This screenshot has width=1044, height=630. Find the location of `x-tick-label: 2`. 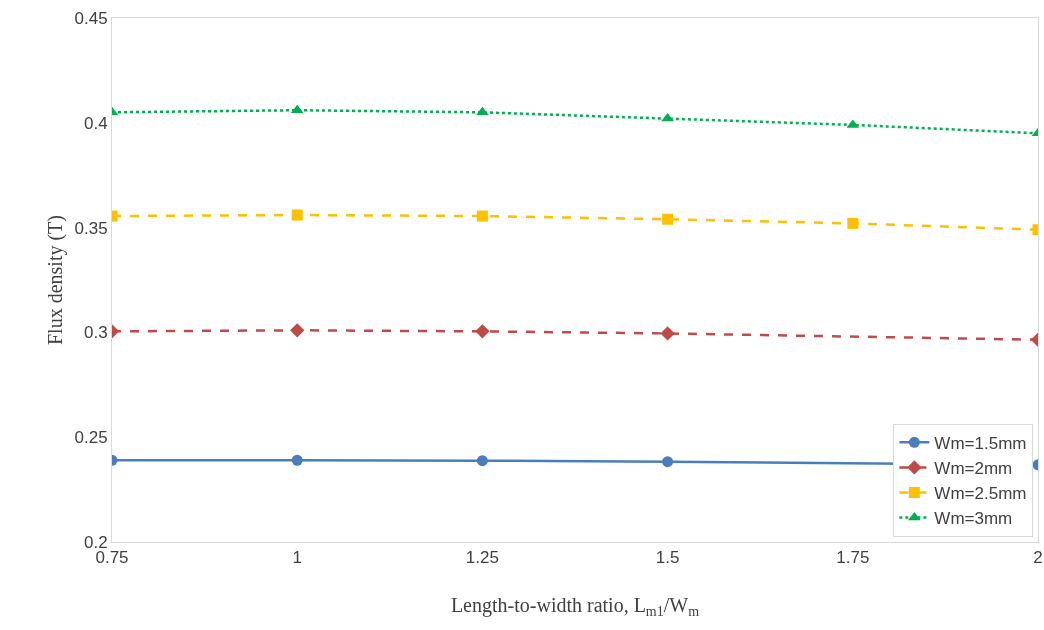

x-tick-label: 2 is located at coordinates (1038, 558).